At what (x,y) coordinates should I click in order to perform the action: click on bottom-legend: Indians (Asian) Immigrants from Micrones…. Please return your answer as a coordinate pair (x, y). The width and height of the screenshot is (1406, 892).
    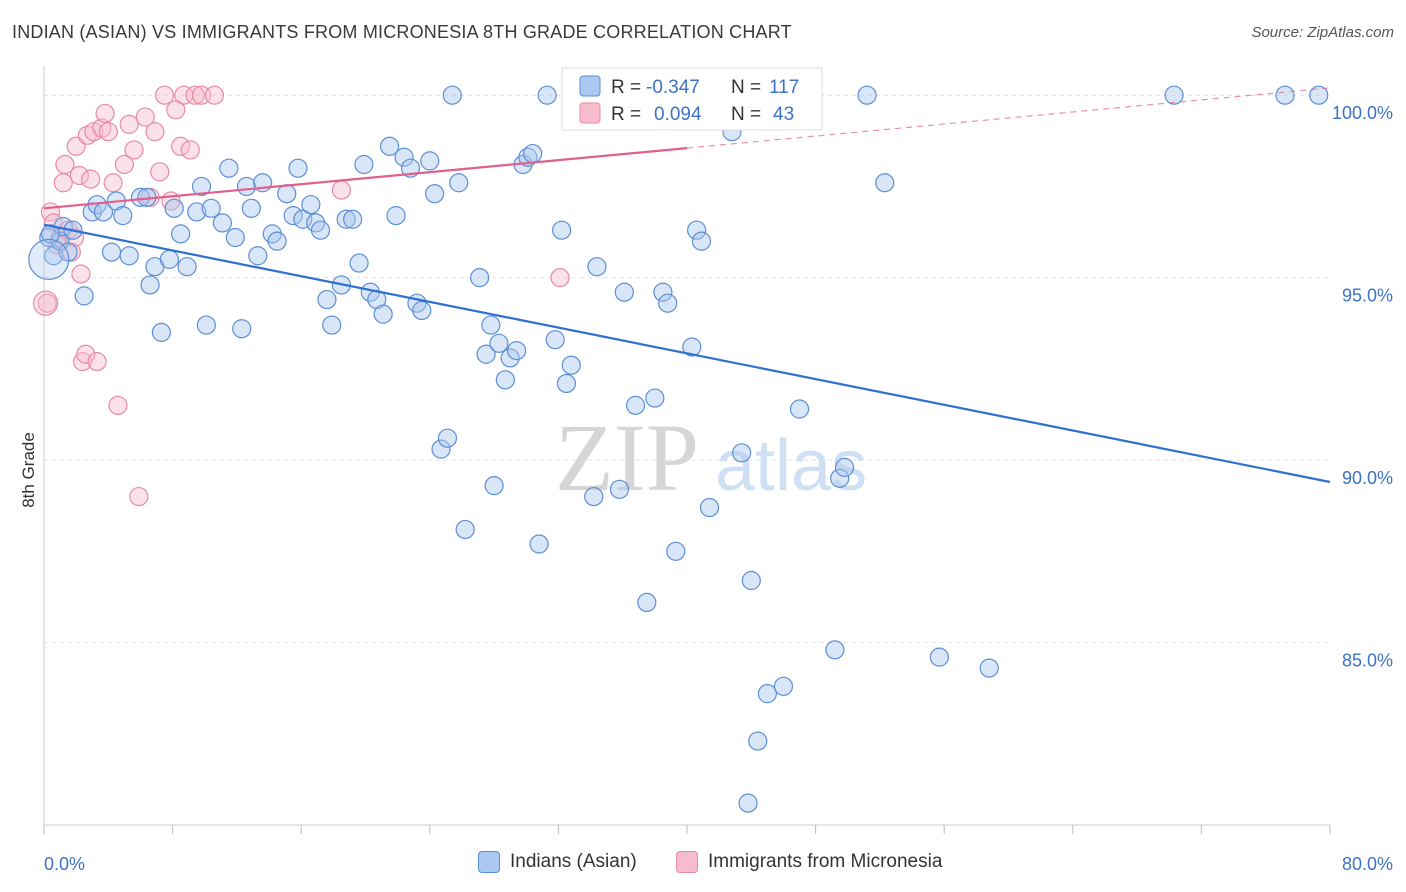
    Looking at the image, I should click on (703, 864).